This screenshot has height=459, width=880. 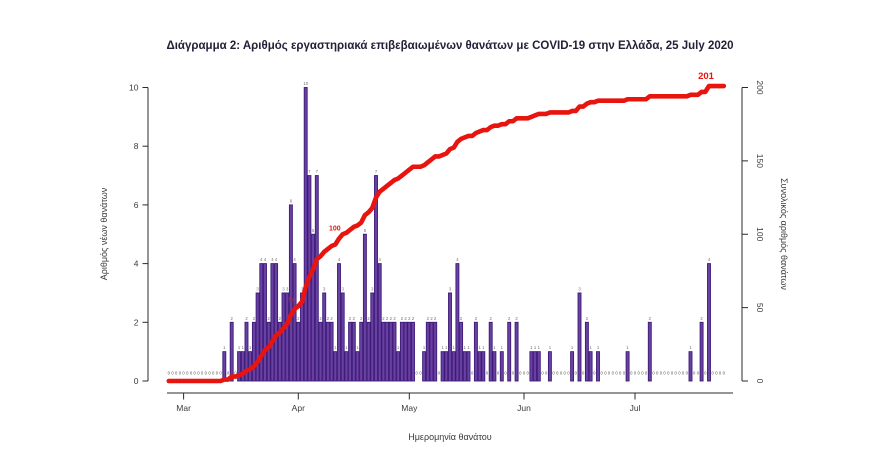 I want to click on y-left-tick-label: 8, so click(x=136, y=146).